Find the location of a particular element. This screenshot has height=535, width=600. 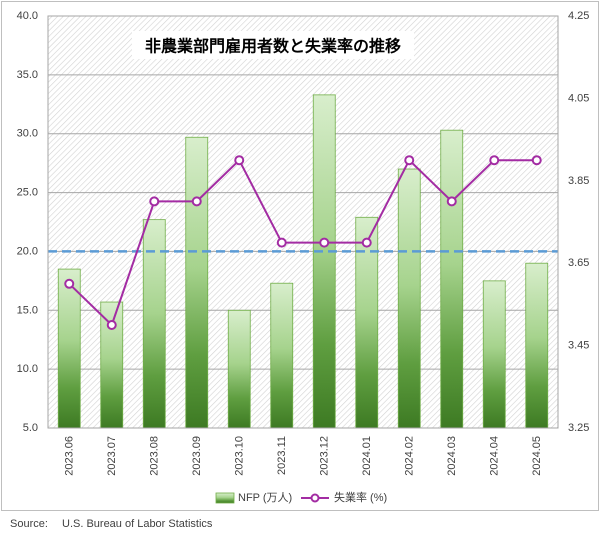

marker-unemployment-rate-2023.07 is located at coordinates (111, 325).